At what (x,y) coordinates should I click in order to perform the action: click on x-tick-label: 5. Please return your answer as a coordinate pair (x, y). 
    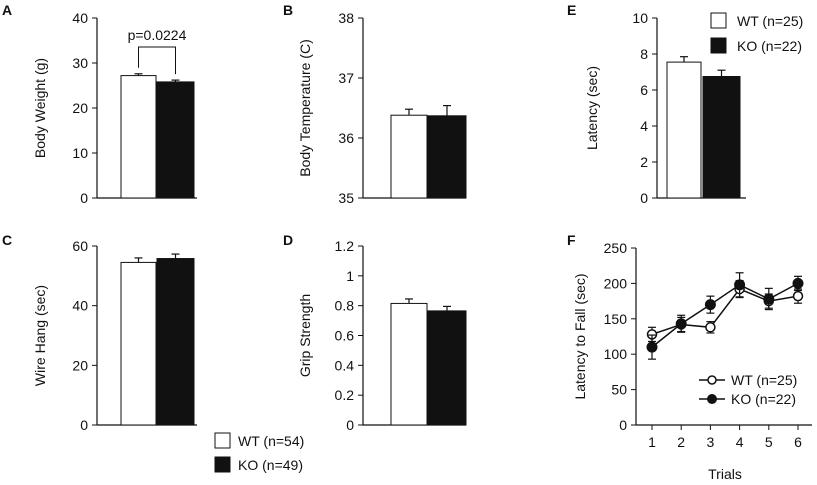
    Looking at the image, I should click on (769, 442).